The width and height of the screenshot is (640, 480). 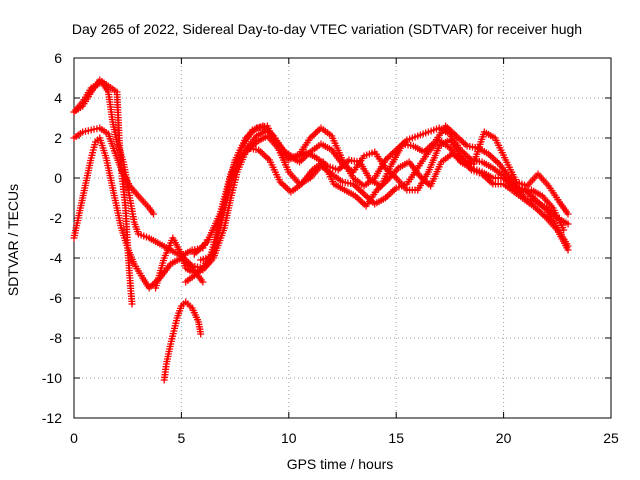 I want to click on y-tick-label: -12, so click(x=52, y=418).